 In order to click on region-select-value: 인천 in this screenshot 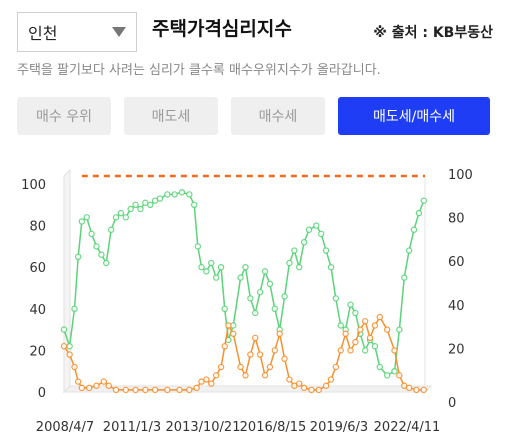, I will do `click(43, 33)`.